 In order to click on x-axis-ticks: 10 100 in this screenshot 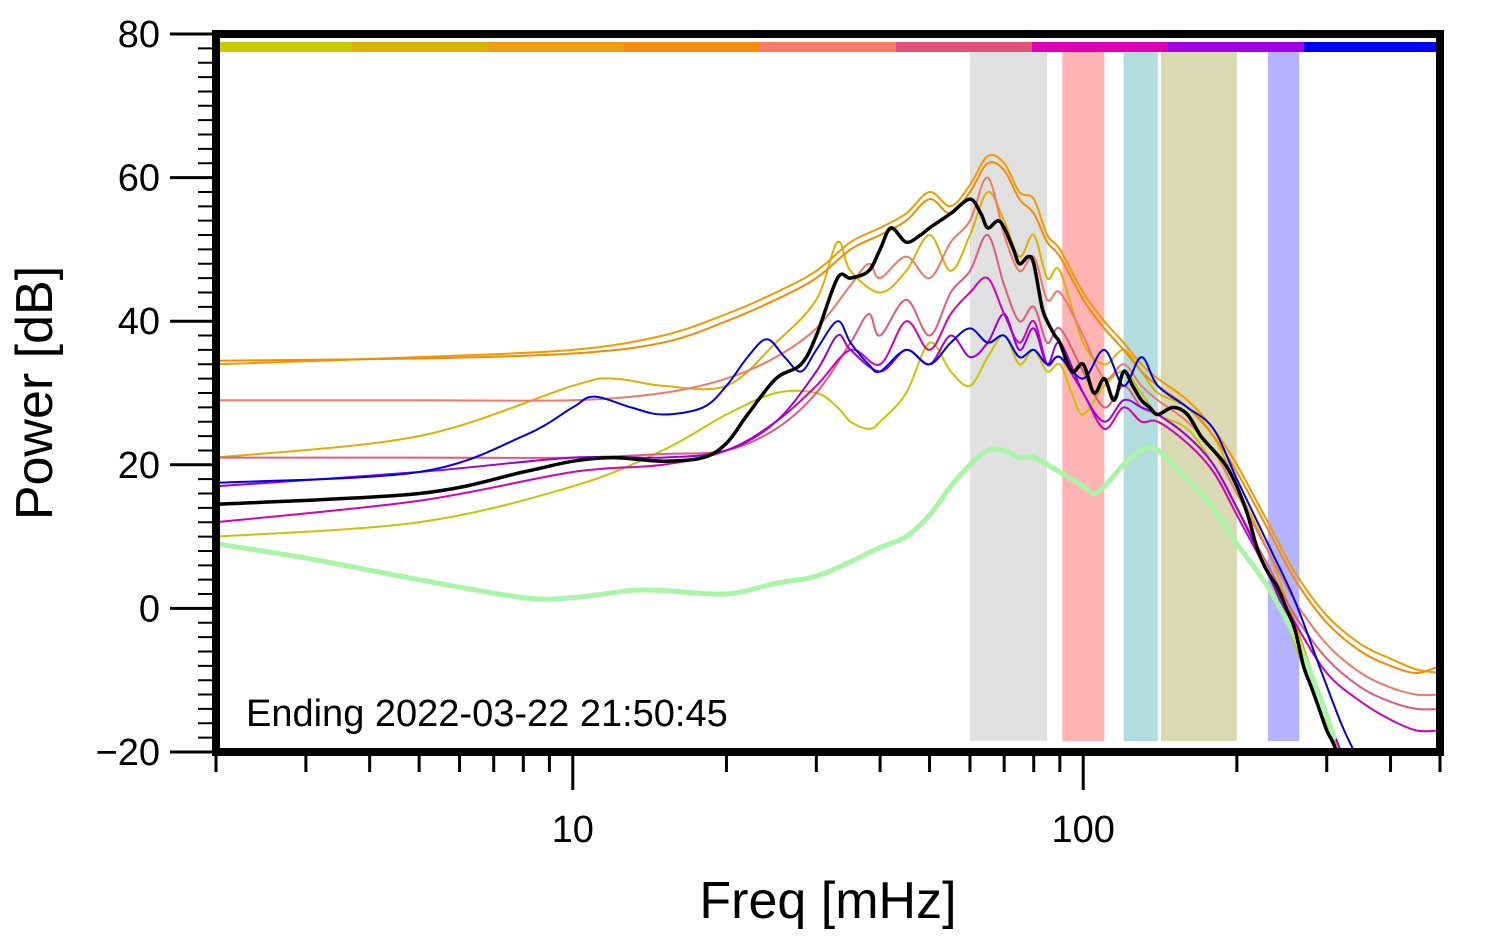, I will do `click(828, 801)`.